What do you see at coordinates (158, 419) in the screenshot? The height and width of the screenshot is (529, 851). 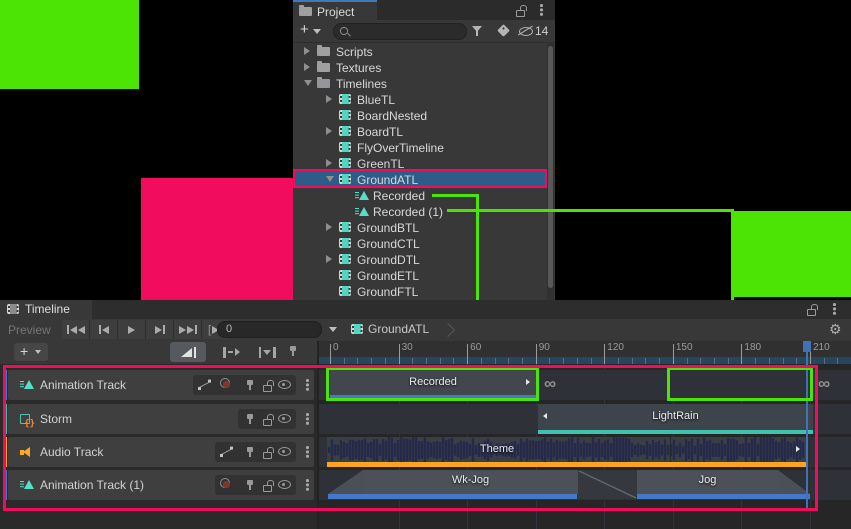 I see `track-header-2: Storm` at bounding box center [158, 419].